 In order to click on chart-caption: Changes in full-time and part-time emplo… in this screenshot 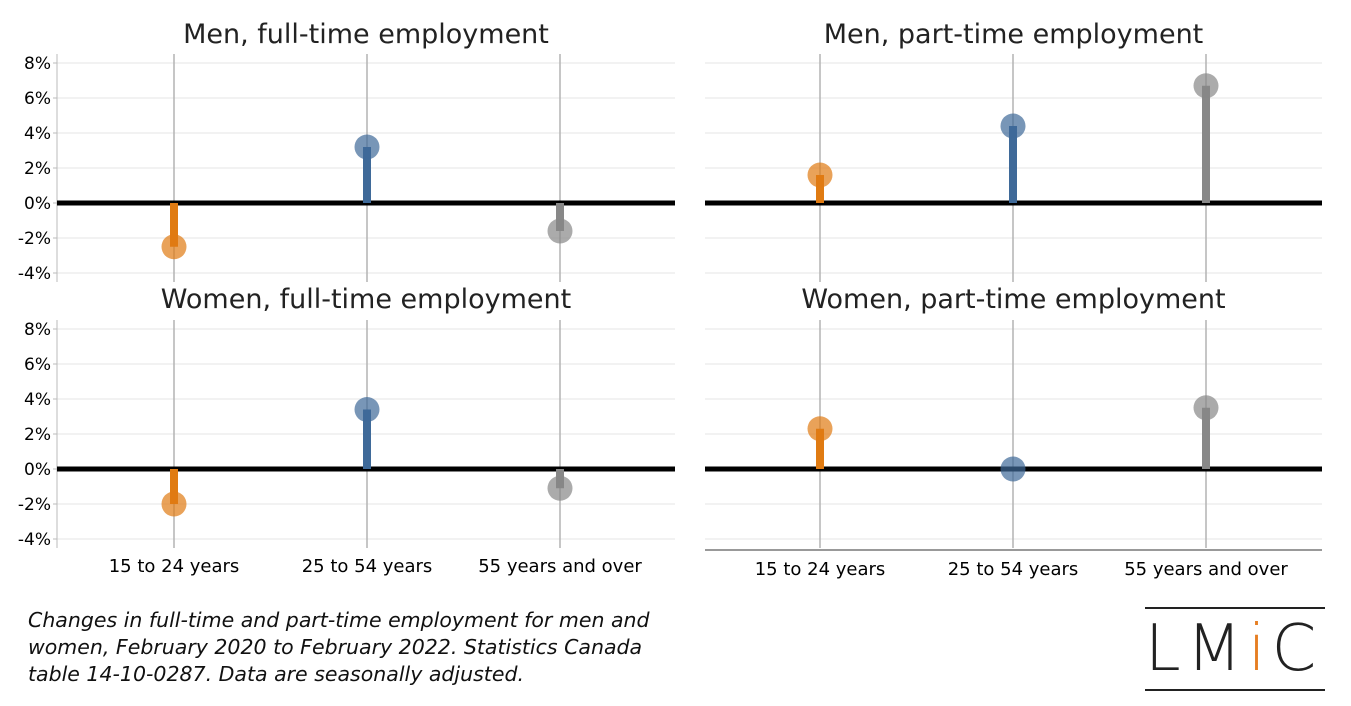, I will do `click(339, 647)`.